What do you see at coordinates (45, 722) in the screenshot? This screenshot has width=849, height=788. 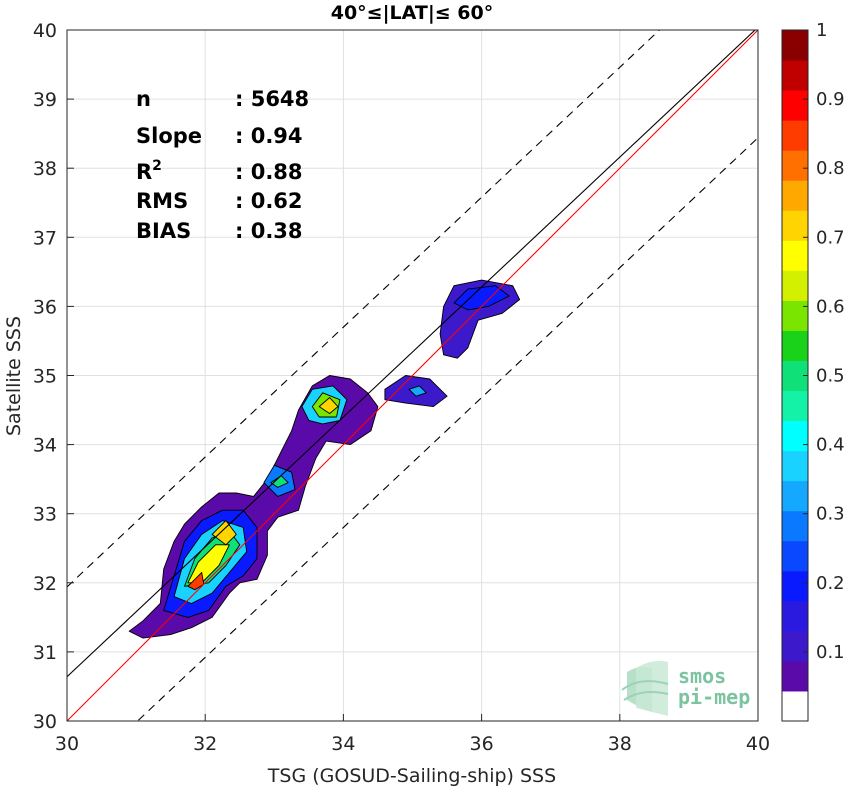 I see `y-tick-label-0: 30` at bounding box center [45, 722].